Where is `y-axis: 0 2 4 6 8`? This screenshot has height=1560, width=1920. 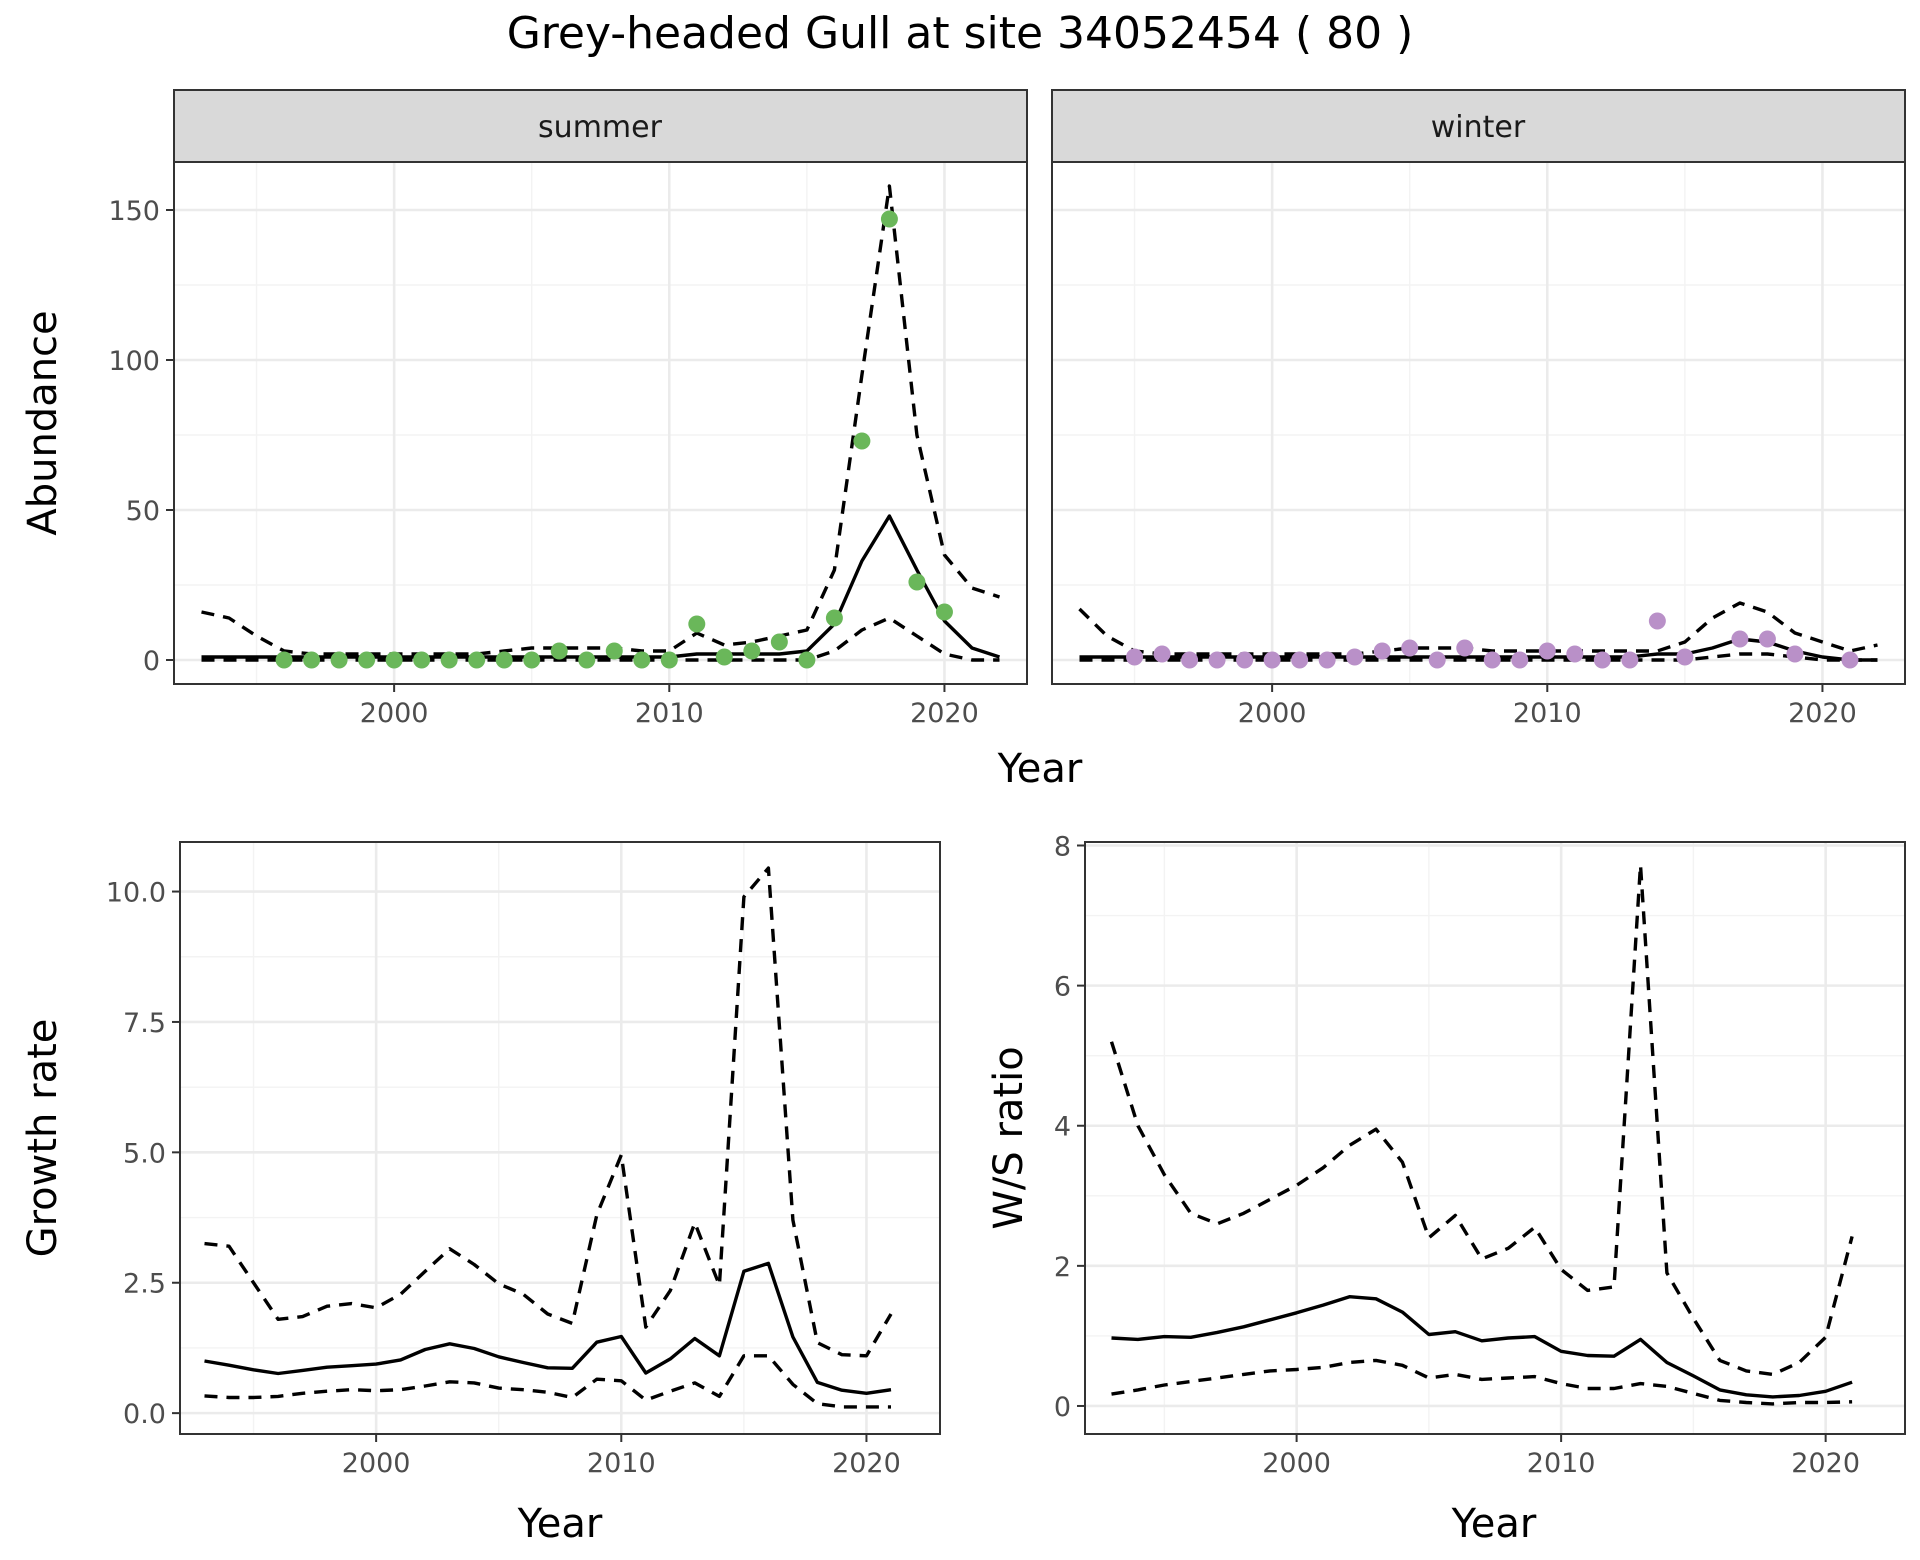
y-axis: 0 2 4 6 8 is located at coordinates (1069, 1127).